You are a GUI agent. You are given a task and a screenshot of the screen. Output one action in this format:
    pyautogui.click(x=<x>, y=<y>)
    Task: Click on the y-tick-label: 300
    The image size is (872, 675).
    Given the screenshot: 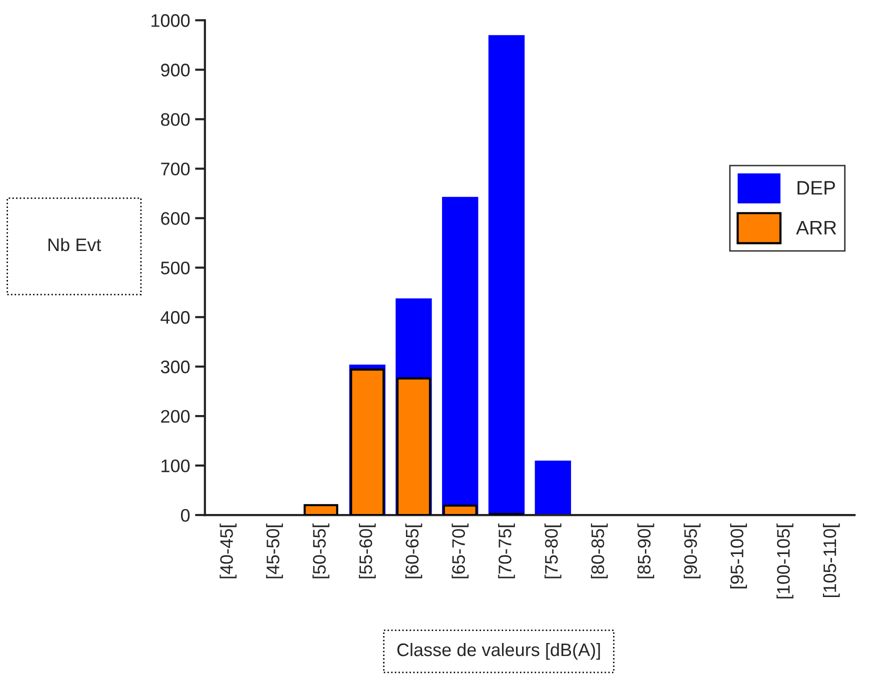 What is the action you would take?
    pyautogui.click(x=175, y=367)
    